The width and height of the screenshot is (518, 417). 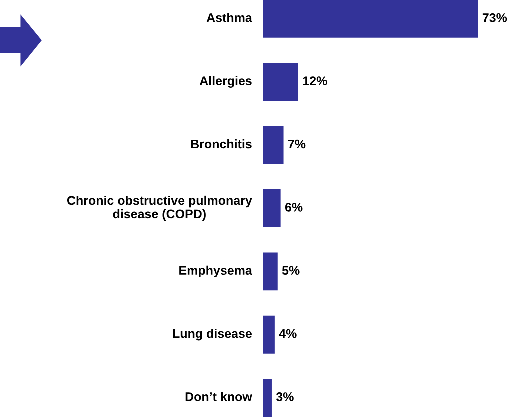 What do you see at coordinates (216, 272) in the screenshot?
I see `y-tick-label: Emphysema` at bounding box center [216, 272].